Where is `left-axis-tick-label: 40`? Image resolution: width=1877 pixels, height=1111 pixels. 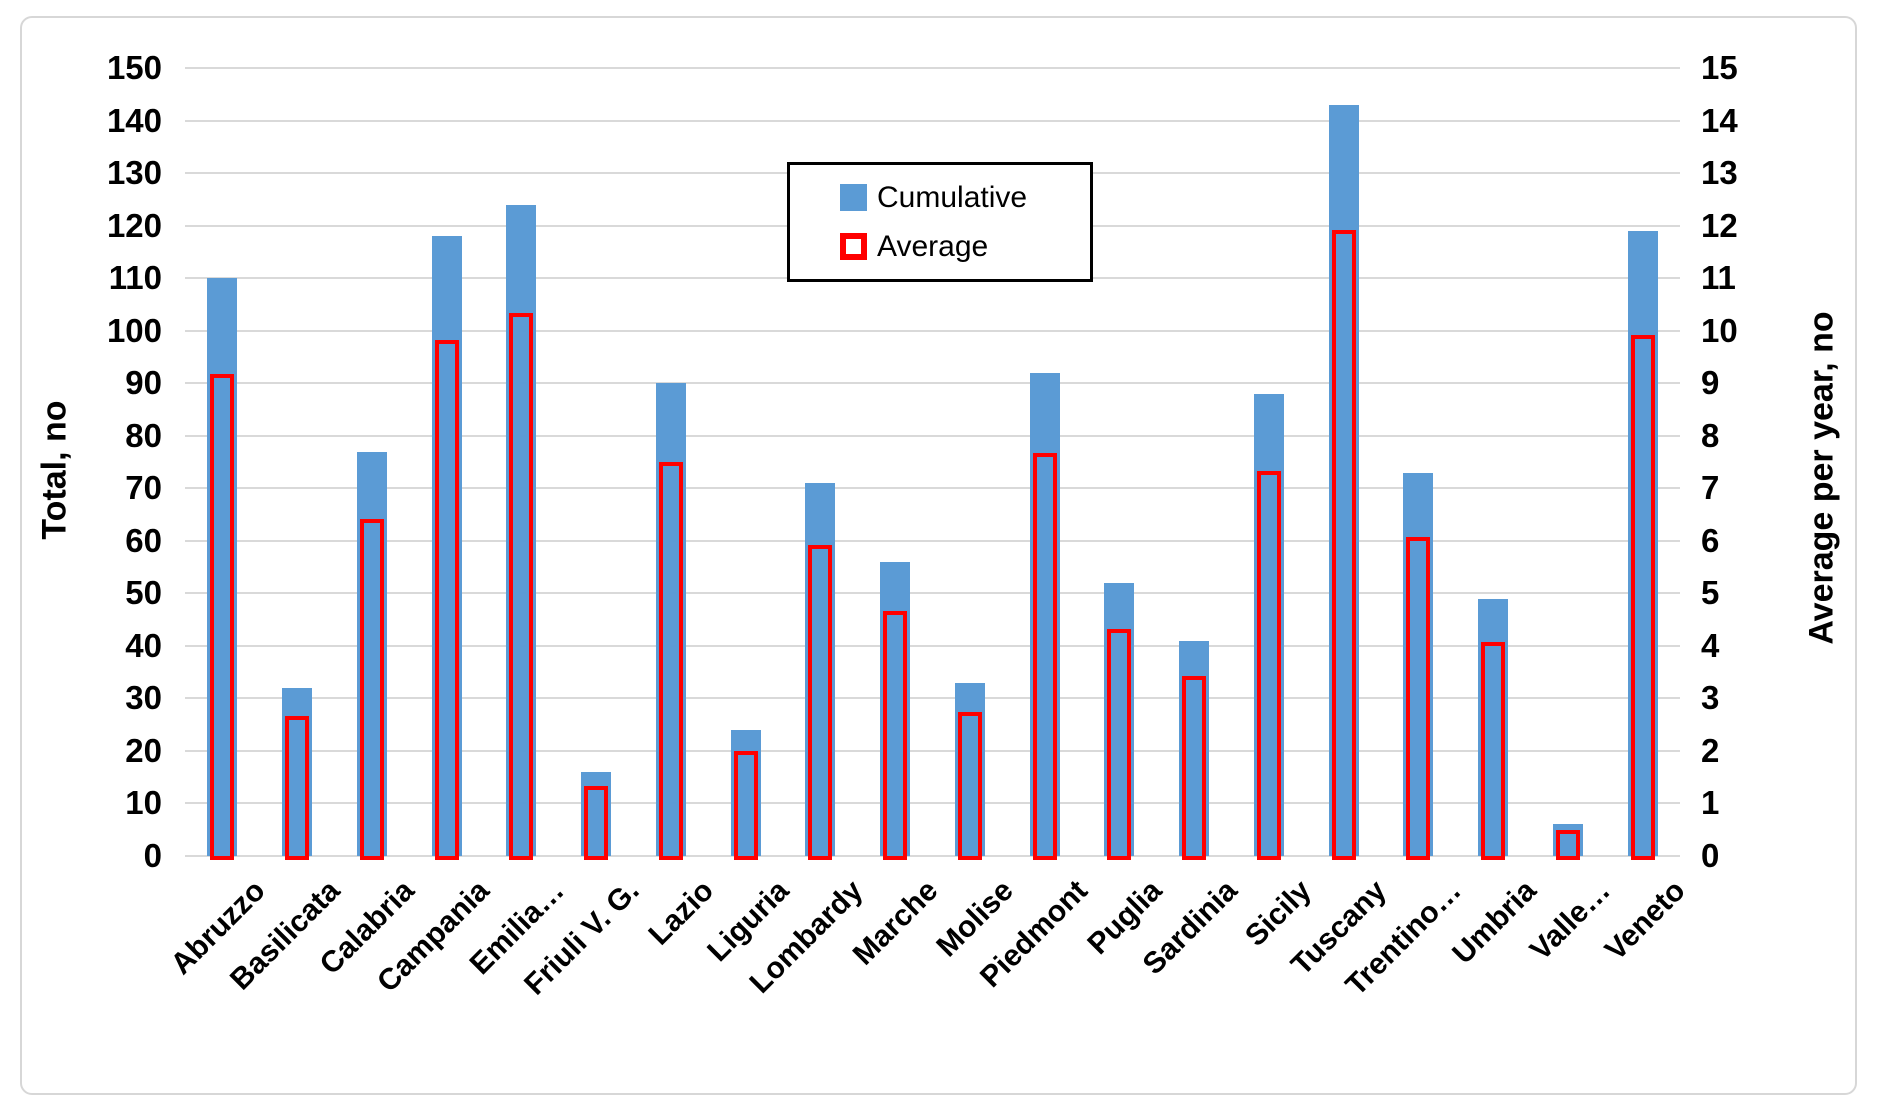 left-axis-tick-label: 40 is located at coordinates (143, 645).